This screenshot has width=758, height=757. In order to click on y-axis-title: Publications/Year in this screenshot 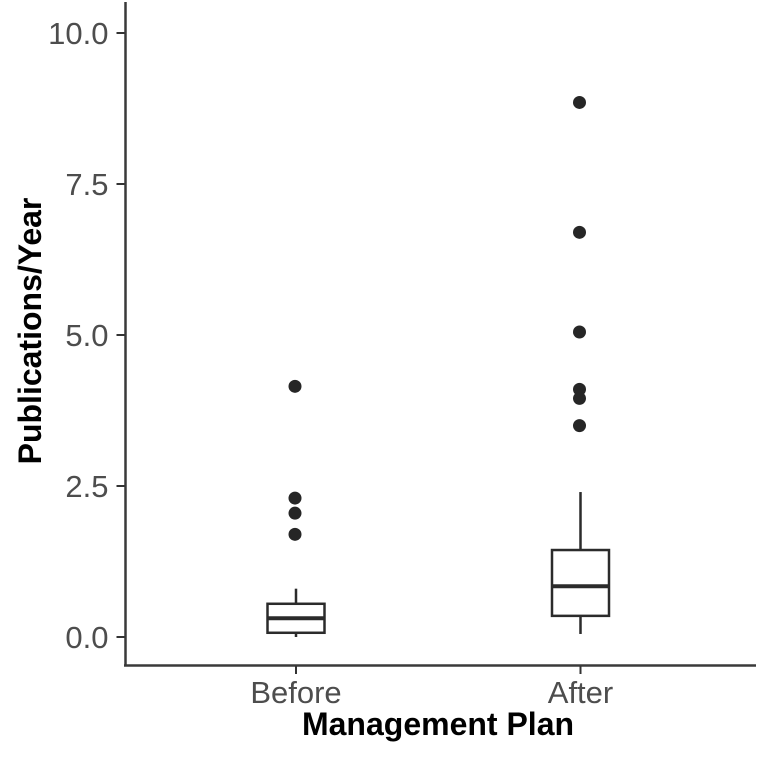, I will do `click(30, 331)`.